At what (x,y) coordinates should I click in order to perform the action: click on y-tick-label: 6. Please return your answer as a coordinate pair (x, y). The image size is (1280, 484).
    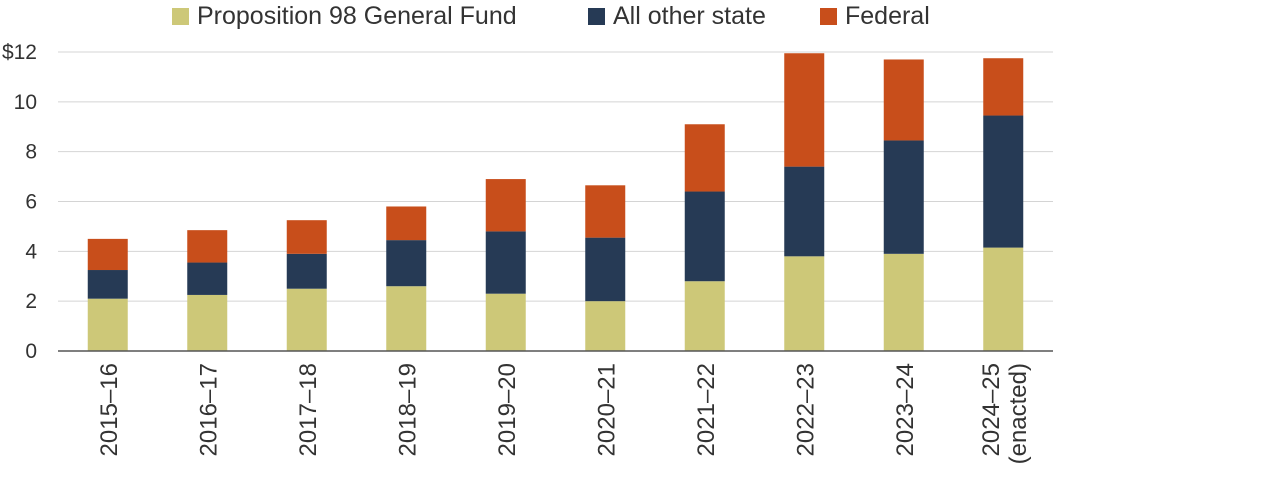
    Looking at the image, I should click on (31, 202).